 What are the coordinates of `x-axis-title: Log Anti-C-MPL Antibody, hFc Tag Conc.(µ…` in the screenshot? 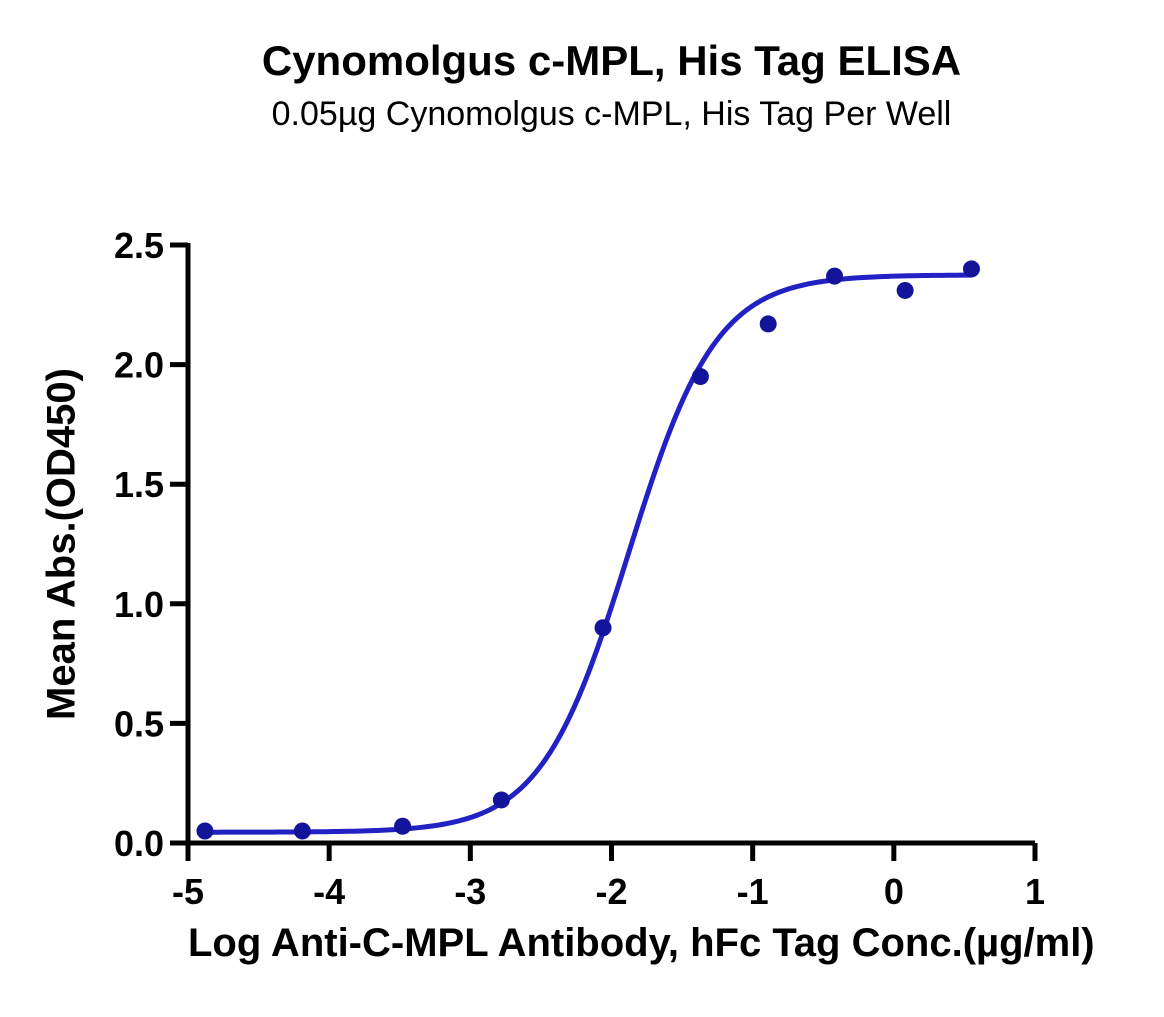 It's located at (641, 943).